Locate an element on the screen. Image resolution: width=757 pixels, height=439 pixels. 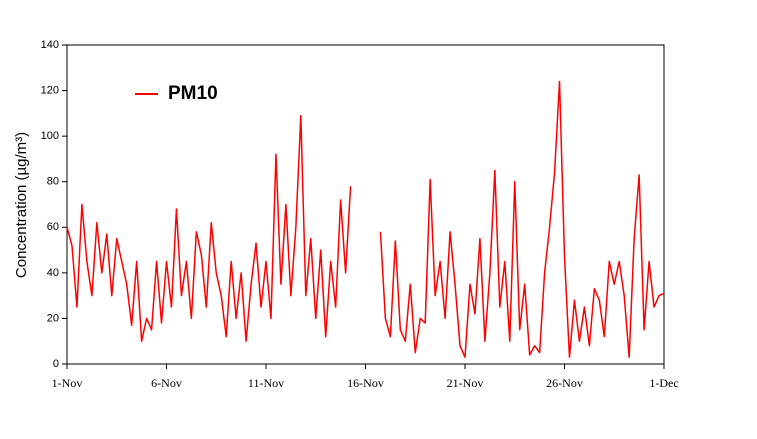
x-tick-label: 16-Nov is located at coordinates (365, 383).